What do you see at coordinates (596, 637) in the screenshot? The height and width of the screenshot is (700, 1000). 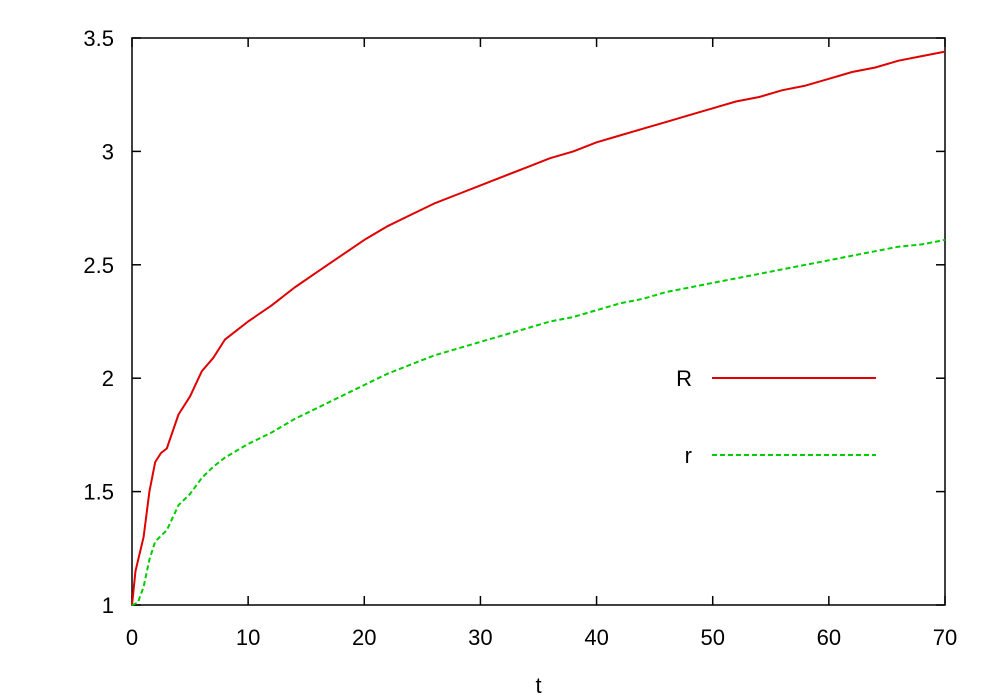 I see `x-tick-label: 40` at bounding box center [596, 637].